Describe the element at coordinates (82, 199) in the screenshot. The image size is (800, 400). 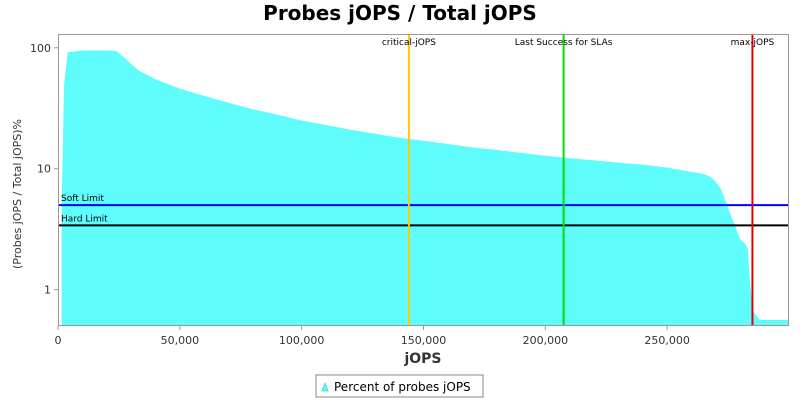
I see `hmarker-label-0: Soft Limit` at that location.